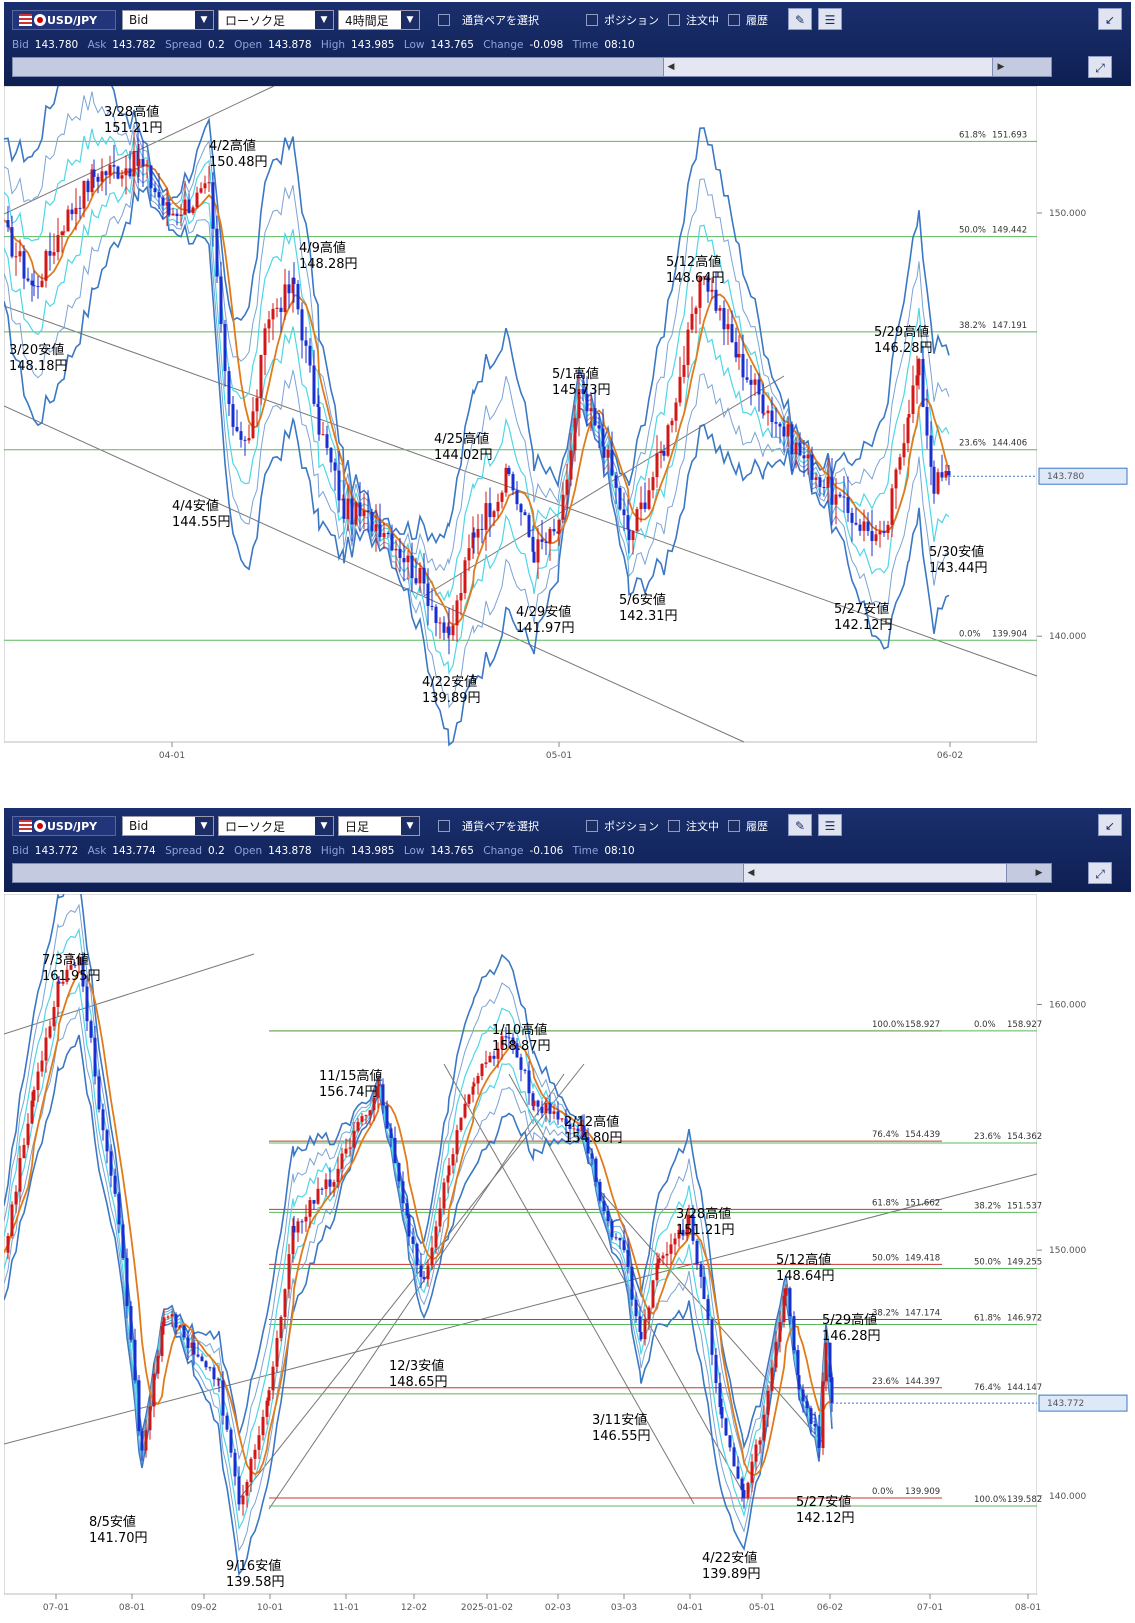 This screenshot has width=1135, height=1623. I want to click on annotation-price: 144.02円, so click(463, 455).